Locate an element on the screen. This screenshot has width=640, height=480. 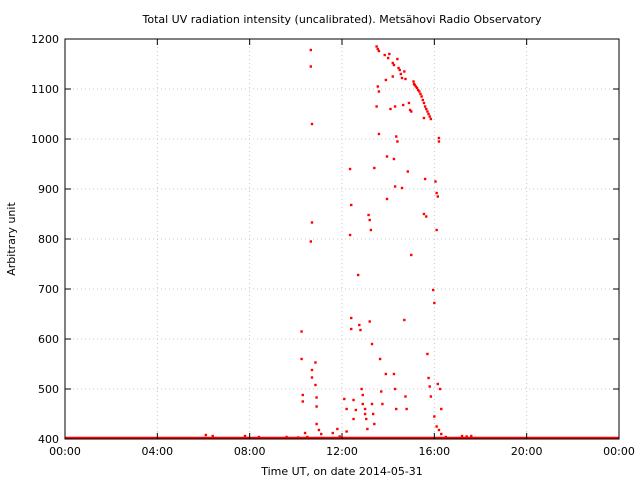
y-tick-label: 800 is located at coordinates (48, 239).